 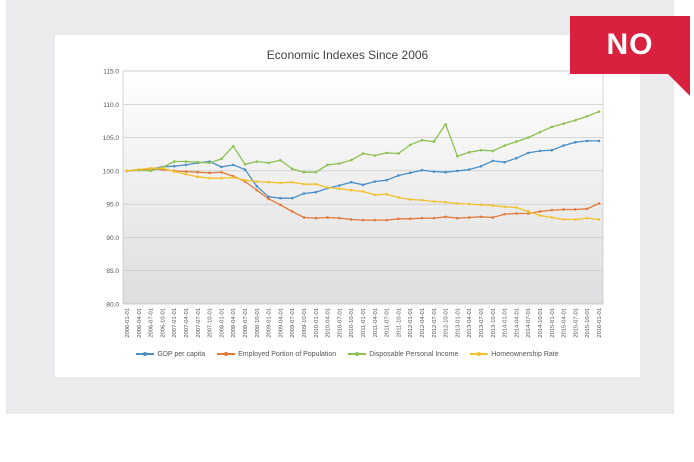 I want to click on x-tick-label: 2013-10-01, so click(x=494, y=323).